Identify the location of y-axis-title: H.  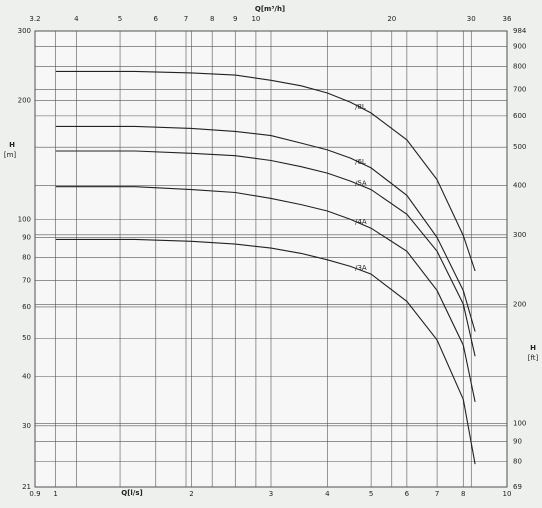
(12, 145).